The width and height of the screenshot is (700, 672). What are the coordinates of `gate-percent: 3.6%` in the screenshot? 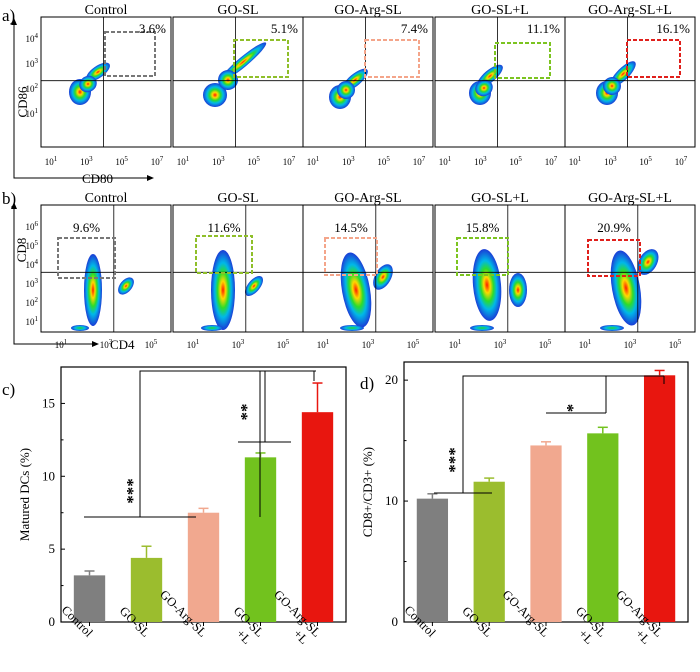 It's located at (152, 28).